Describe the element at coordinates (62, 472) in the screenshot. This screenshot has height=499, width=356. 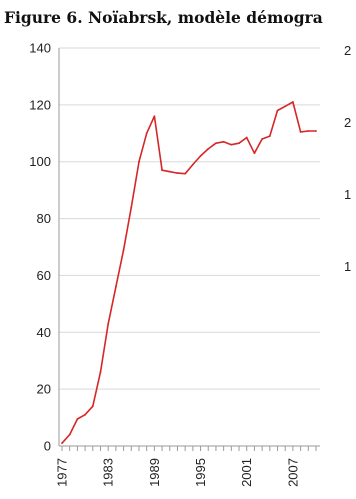
I see `x-tick-label: 1977` at that location.